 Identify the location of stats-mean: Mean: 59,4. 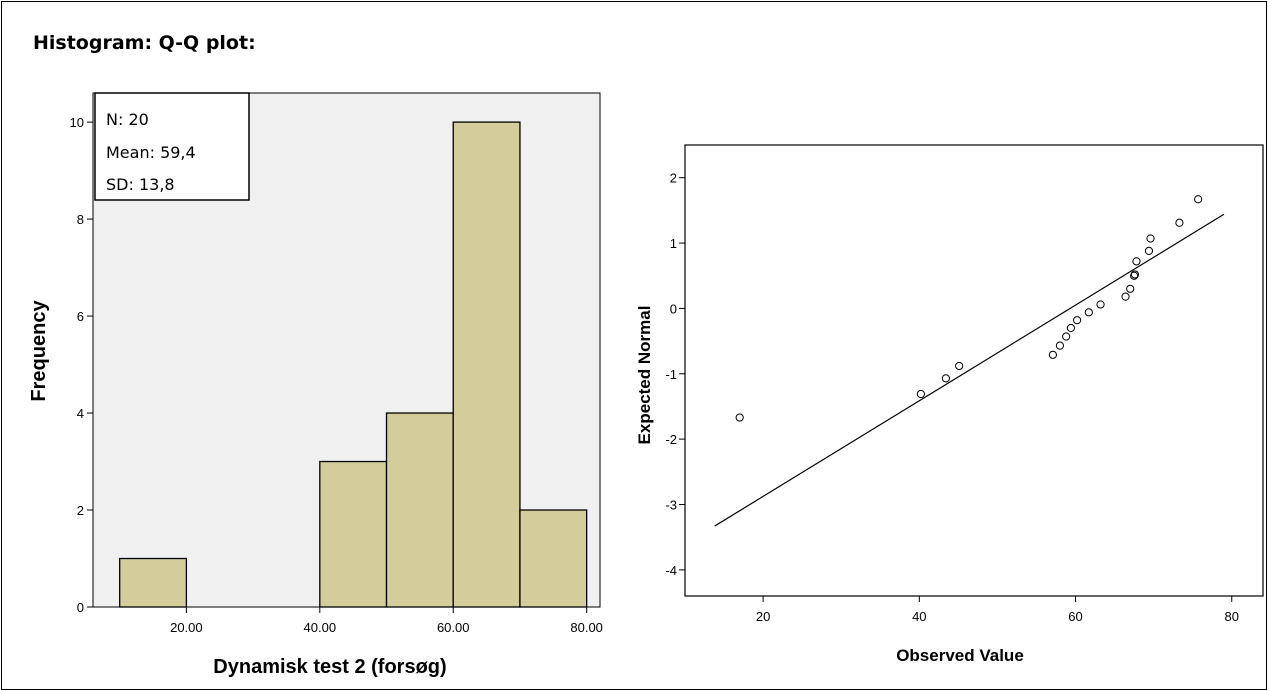
(151, 152).